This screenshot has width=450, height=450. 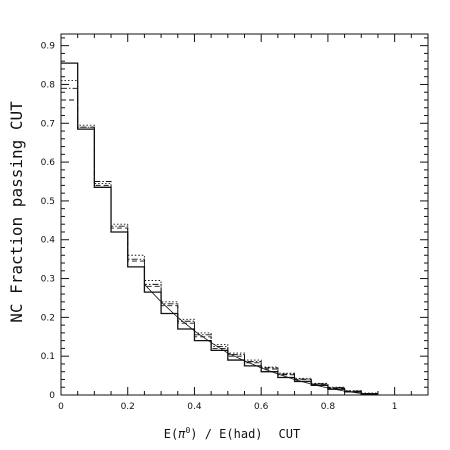 What do you see at coordinates (194, 407) in the screenshot?
I see `x-tick-label: 0.4` at bounding box center [194, 407].